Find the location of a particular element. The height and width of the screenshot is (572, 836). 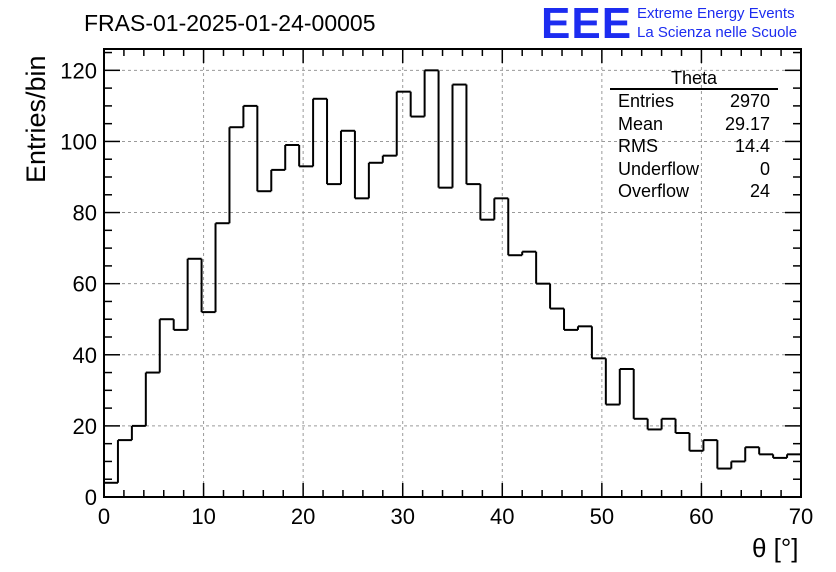

x-tick-label: 50 is located at coordinates (602, 516).